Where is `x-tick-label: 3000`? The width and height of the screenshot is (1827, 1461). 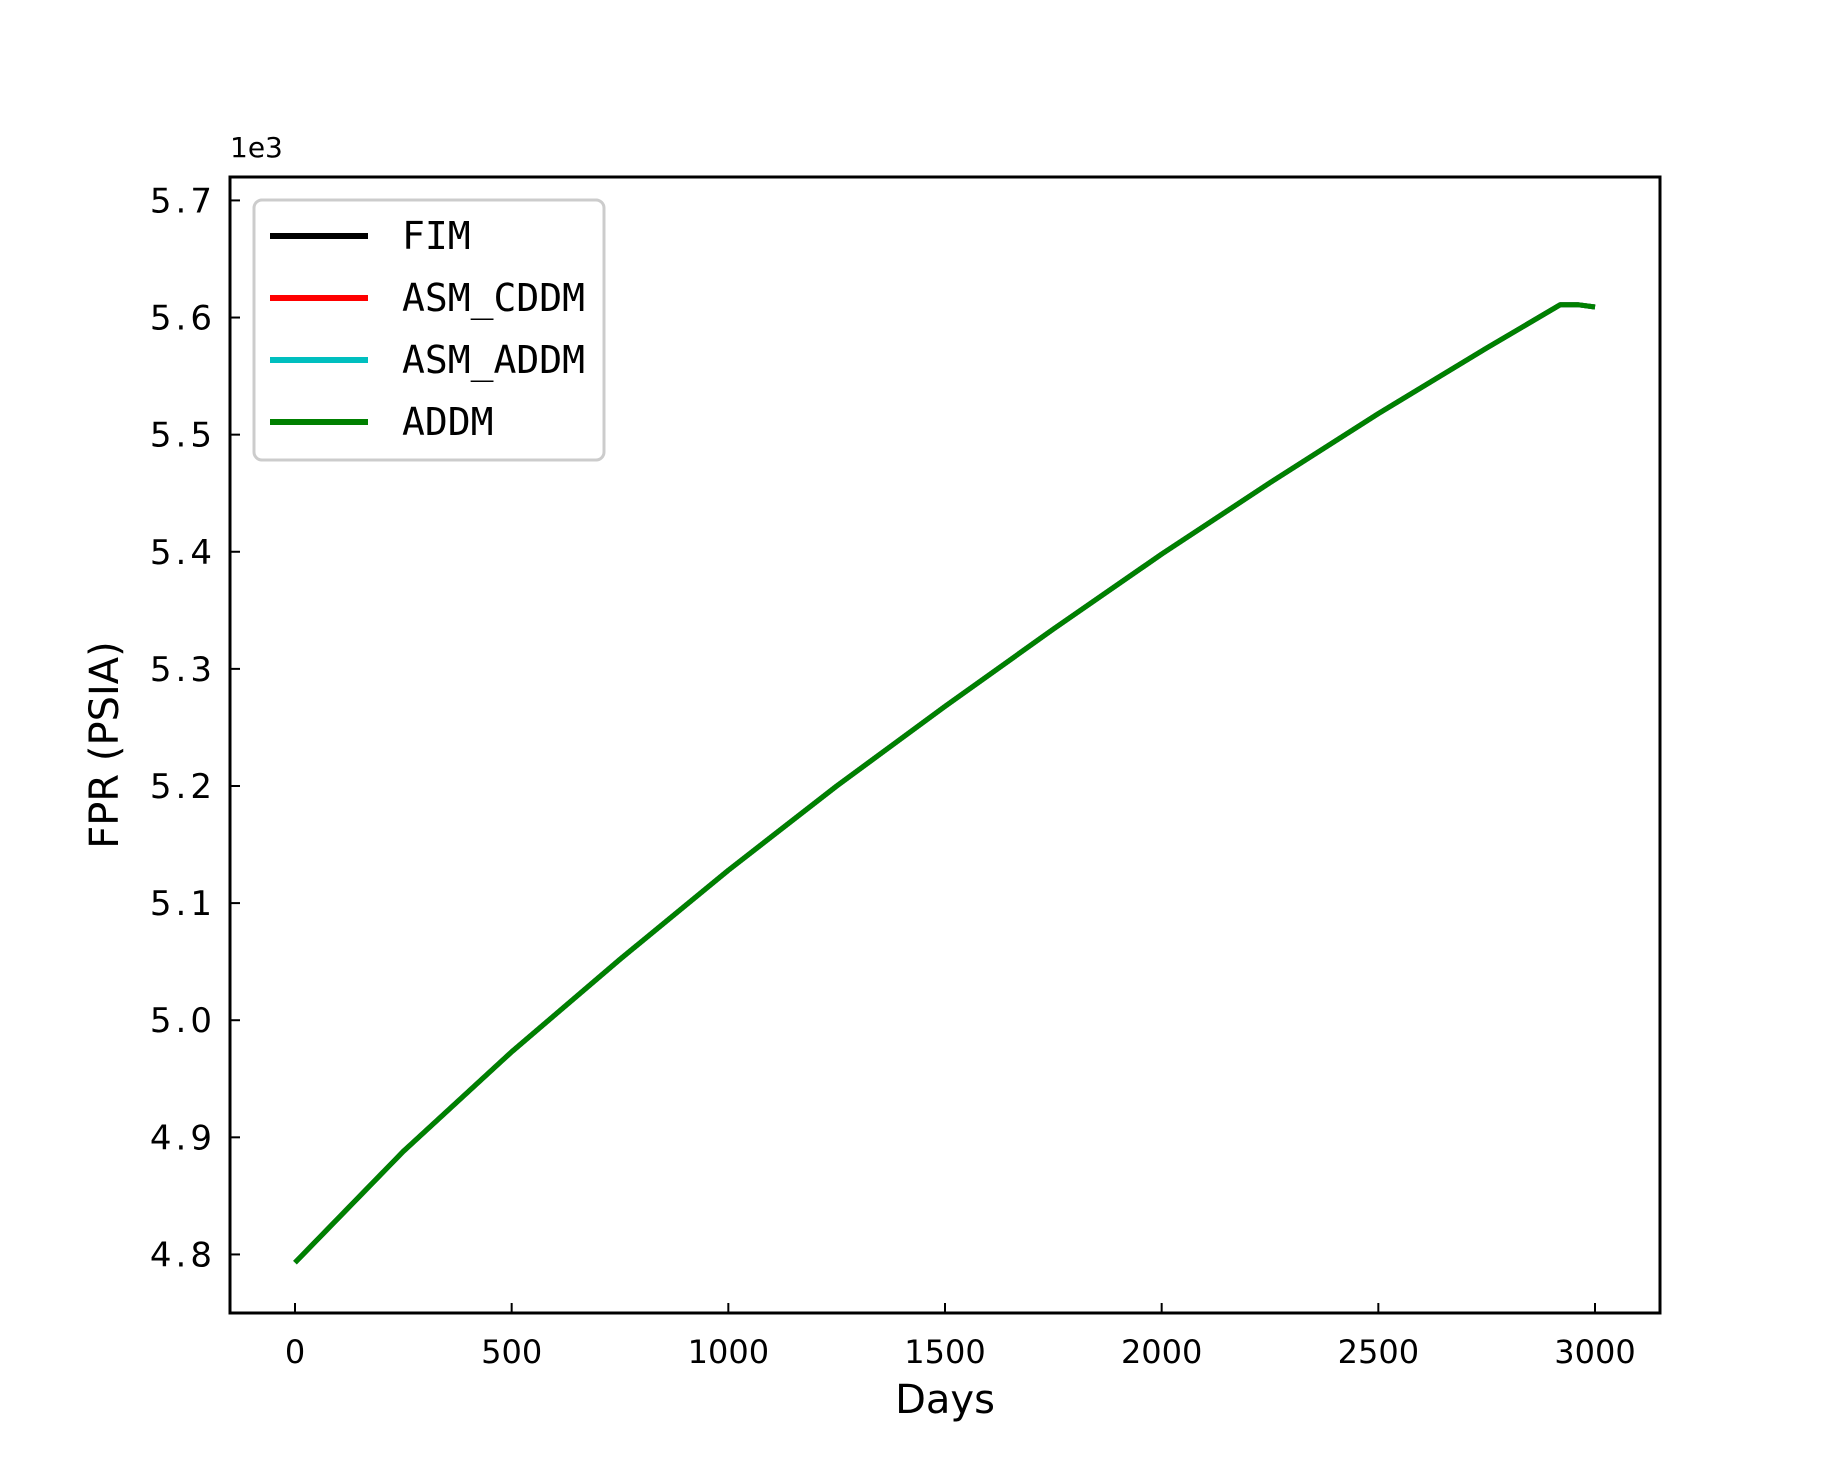 x-tick-label: 3000 is located at coordinates (1594, 1352).